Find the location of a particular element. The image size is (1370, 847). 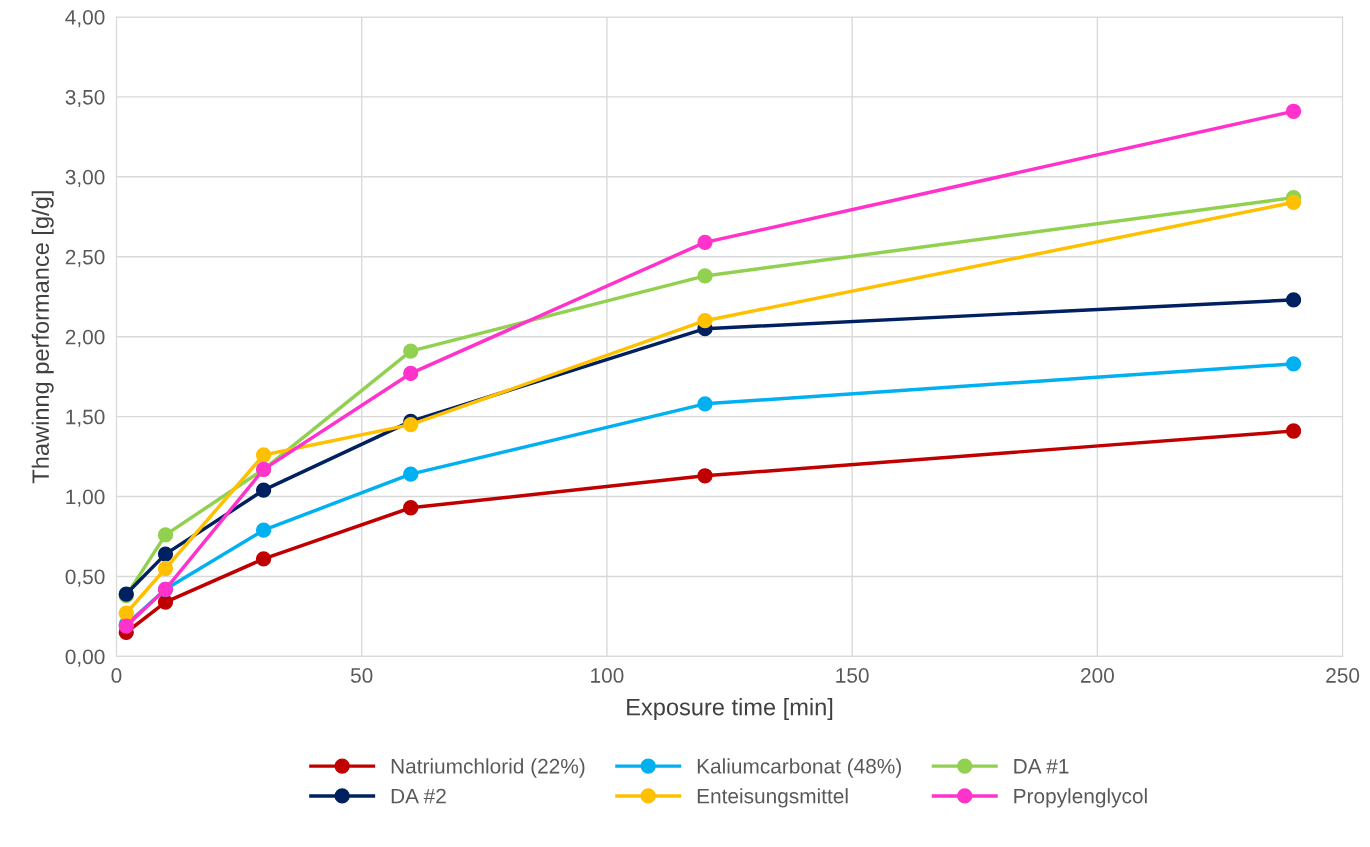

x-axis-title: Exposure time [min] is located at coordinates (730, 709).